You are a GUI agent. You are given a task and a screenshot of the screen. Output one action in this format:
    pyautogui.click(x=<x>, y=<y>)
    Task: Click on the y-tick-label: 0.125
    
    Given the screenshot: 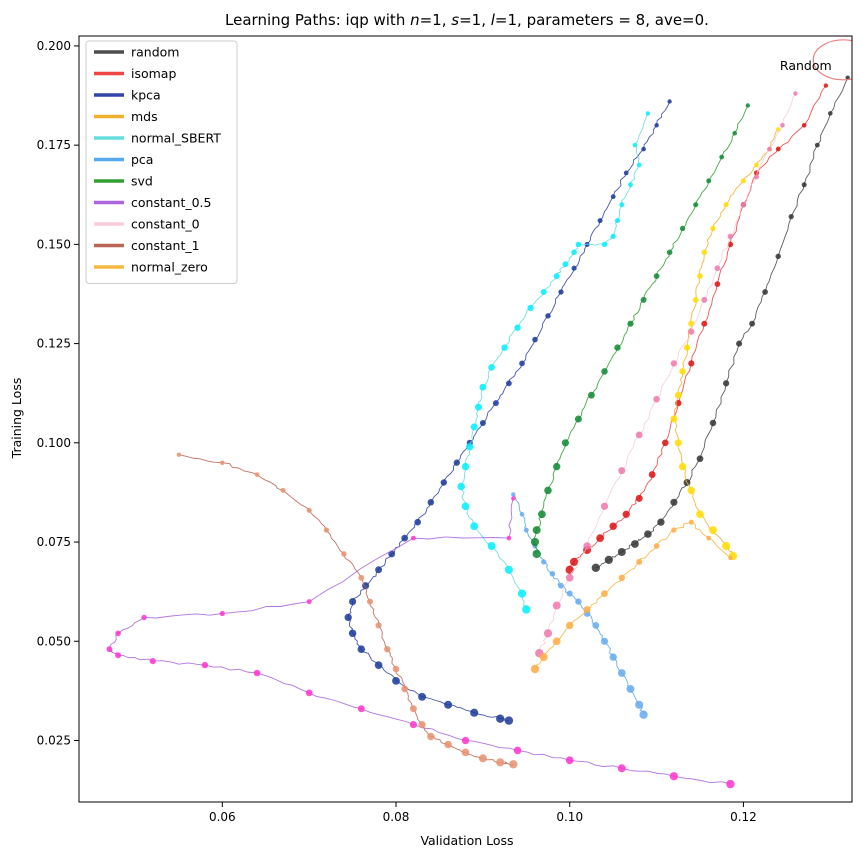 What is the action you would take?
    pyautogui.click(x=54, y=344)
    